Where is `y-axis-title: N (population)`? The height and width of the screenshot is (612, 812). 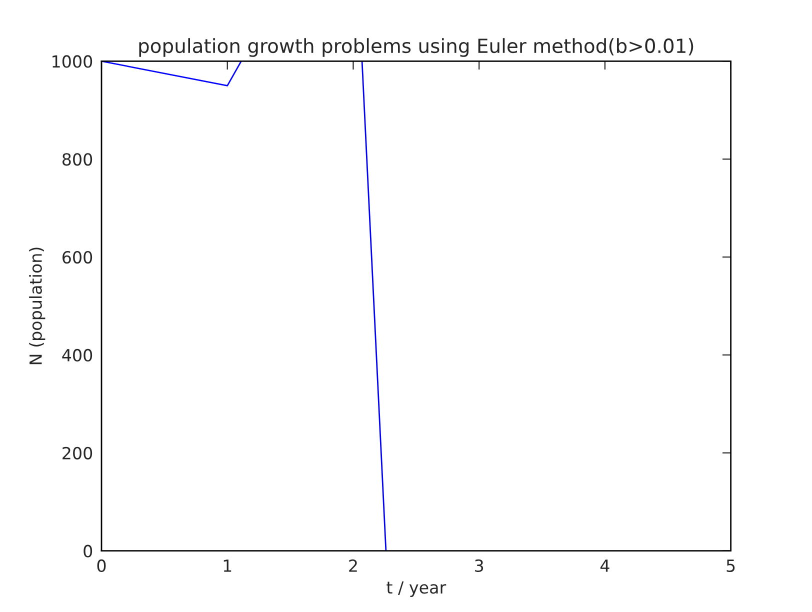
y-axis-title: N (population) is located at coordinates (37, 306).